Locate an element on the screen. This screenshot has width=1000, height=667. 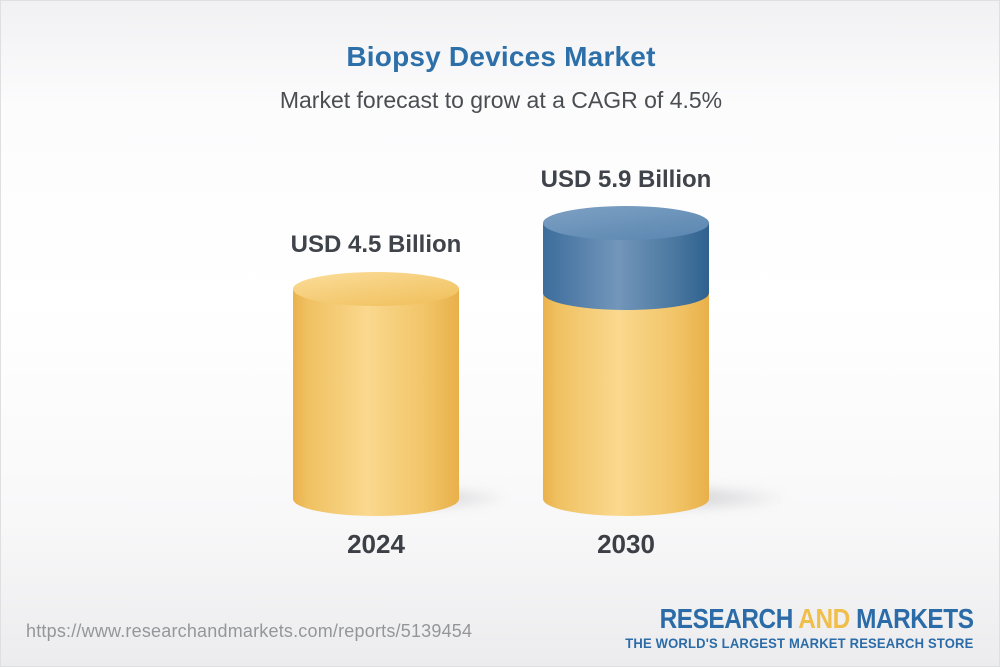
x-axis-label-2024: 2024 is located at coordinates (376, 544).